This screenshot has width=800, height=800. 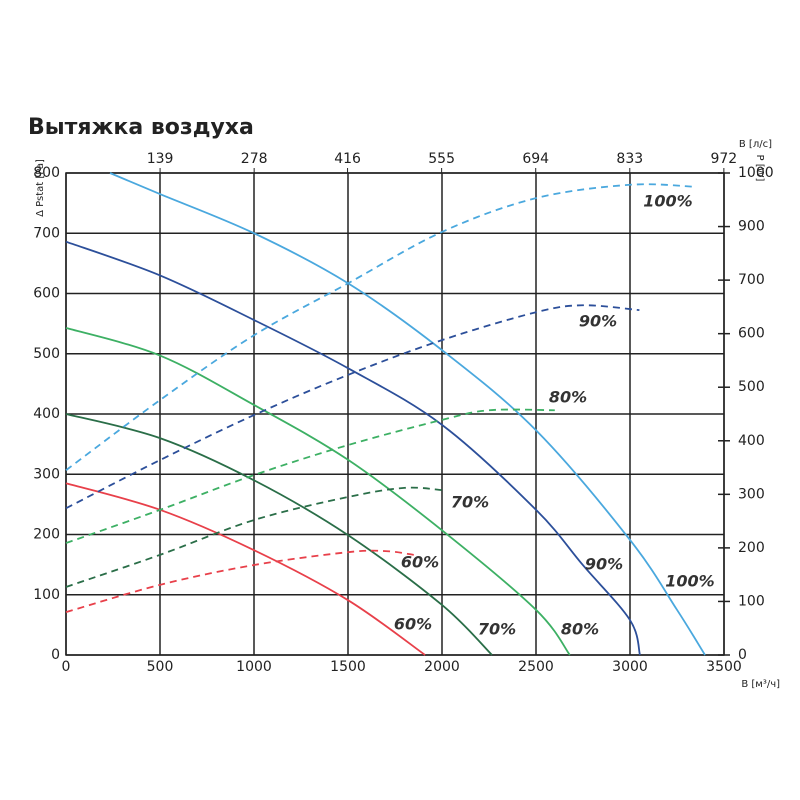 What do you see at coordinates (160, 159) in the screenshot?
I see `x2-tick-label: 139` at bounding box center [160, 159].